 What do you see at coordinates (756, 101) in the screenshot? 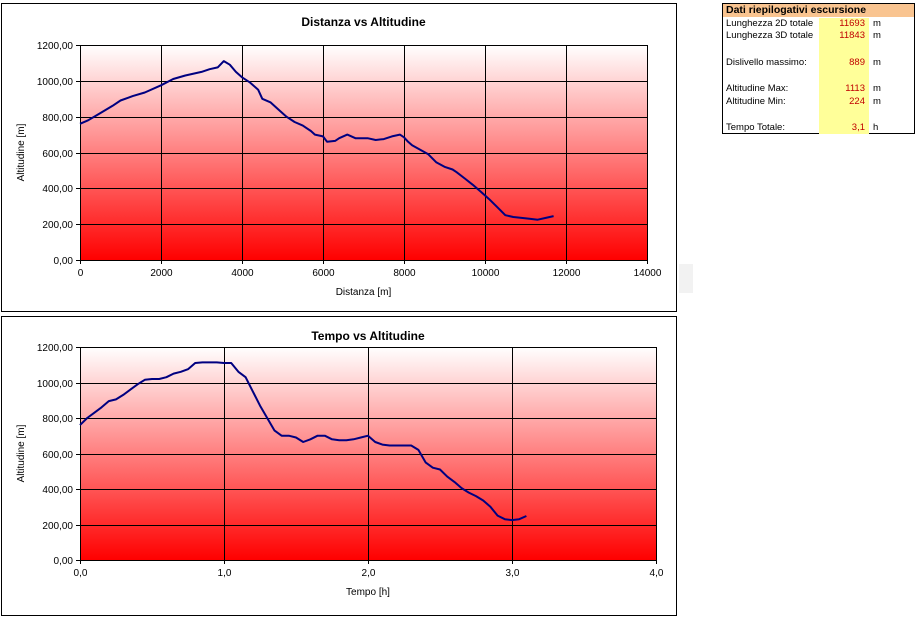
I see `summary-label: Altitudine Min:` at bounding box center [756, 101].